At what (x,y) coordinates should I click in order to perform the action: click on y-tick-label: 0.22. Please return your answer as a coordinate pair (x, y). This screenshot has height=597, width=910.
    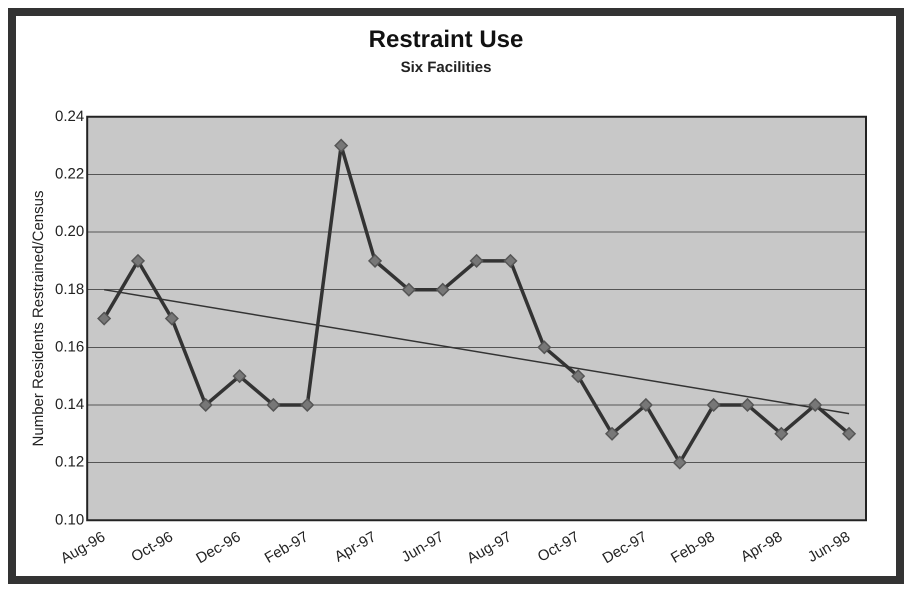
    Looking at the image, I should click on (69, 174).